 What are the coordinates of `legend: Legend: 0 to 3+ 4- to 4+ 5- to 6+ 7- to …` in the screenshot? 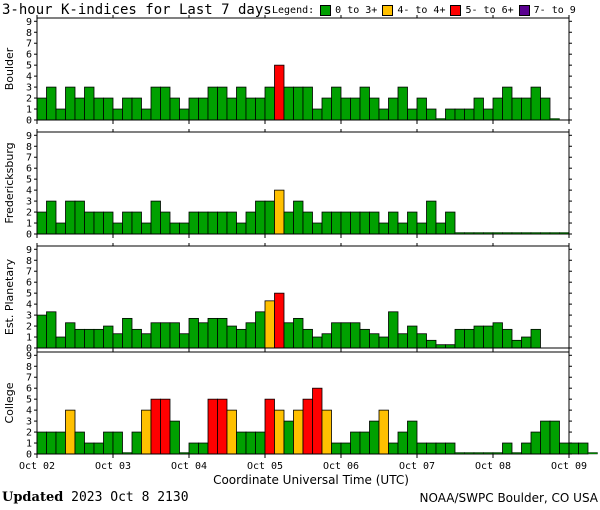 It's located at (426, 10).